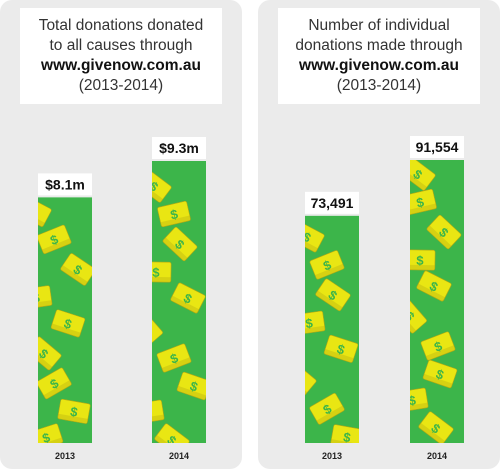 This screenshot has width=500, height=469. I want to click on data-label-2014: $9.3m, so click(179, 148).